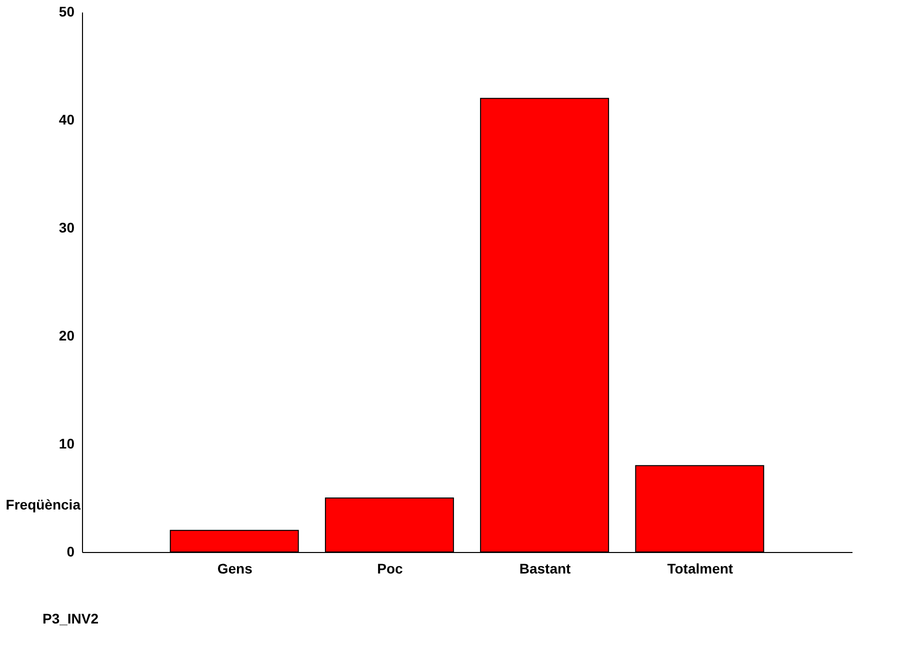  What do you see at coordinates (66, 336) in the screenshot?
I see `y-tick-label: 20` at bounding box center [66, 336].